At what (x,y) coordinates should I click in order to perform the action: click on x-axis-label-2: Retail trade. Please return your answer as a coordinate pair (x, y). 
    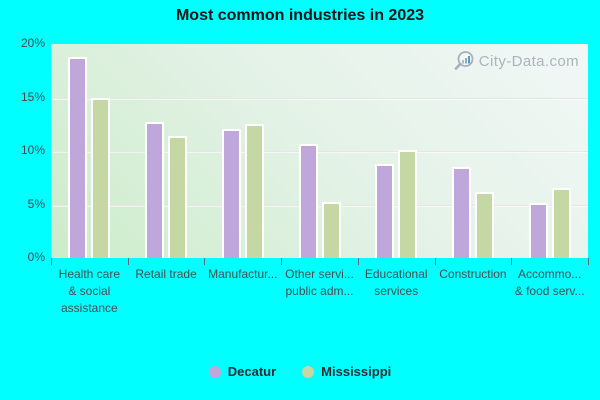
    Looking at the image, I should click on (166, 274).